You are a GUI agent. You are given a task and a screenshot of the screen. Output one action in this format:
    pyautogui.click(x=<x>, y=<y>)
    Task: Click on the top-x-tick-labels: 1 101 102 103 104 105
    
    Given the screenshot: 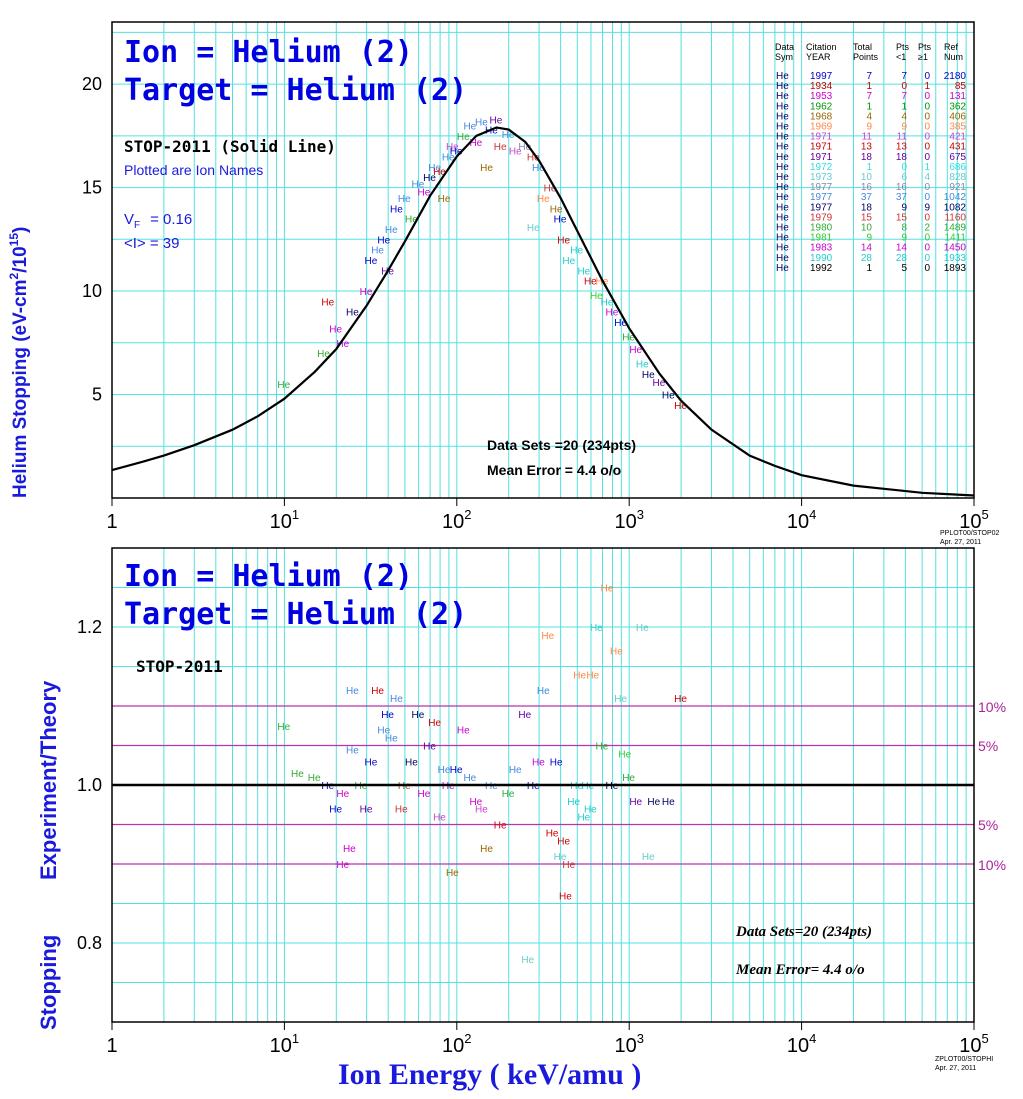 What is the action you would take?
    pyautogui.click(x=547, y=515)
    